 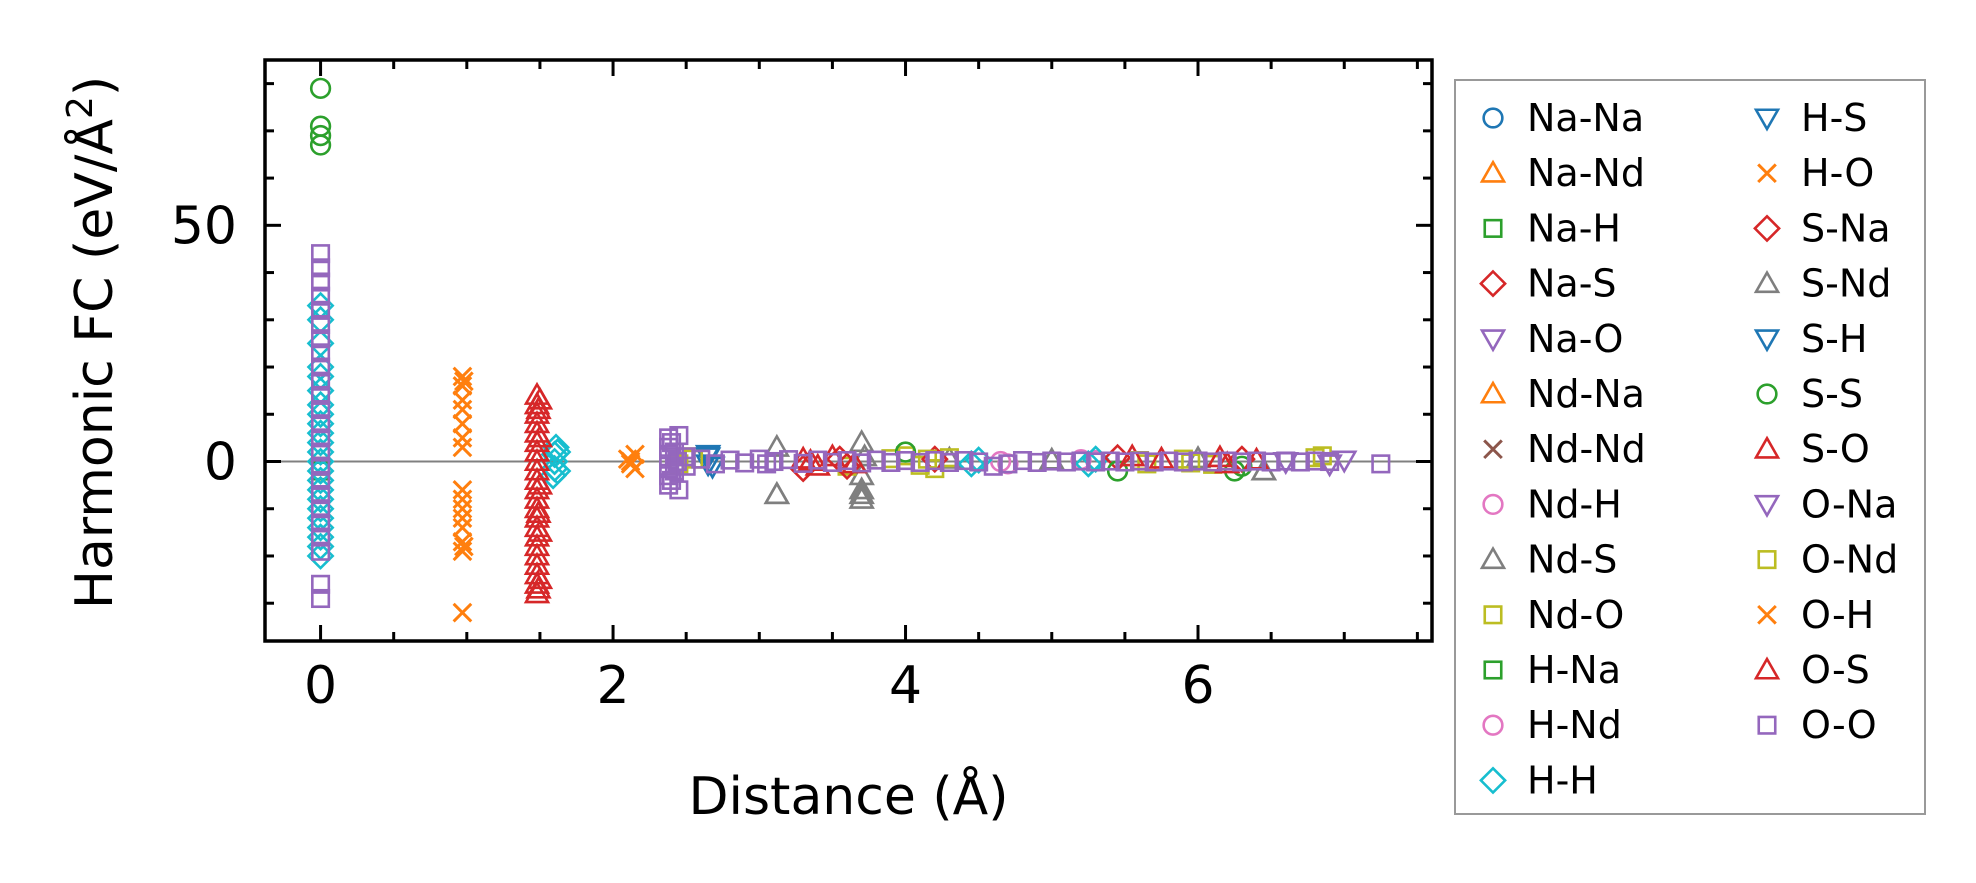 I want to click on legend-label: Na-Na, so click(x=1585, y=118).